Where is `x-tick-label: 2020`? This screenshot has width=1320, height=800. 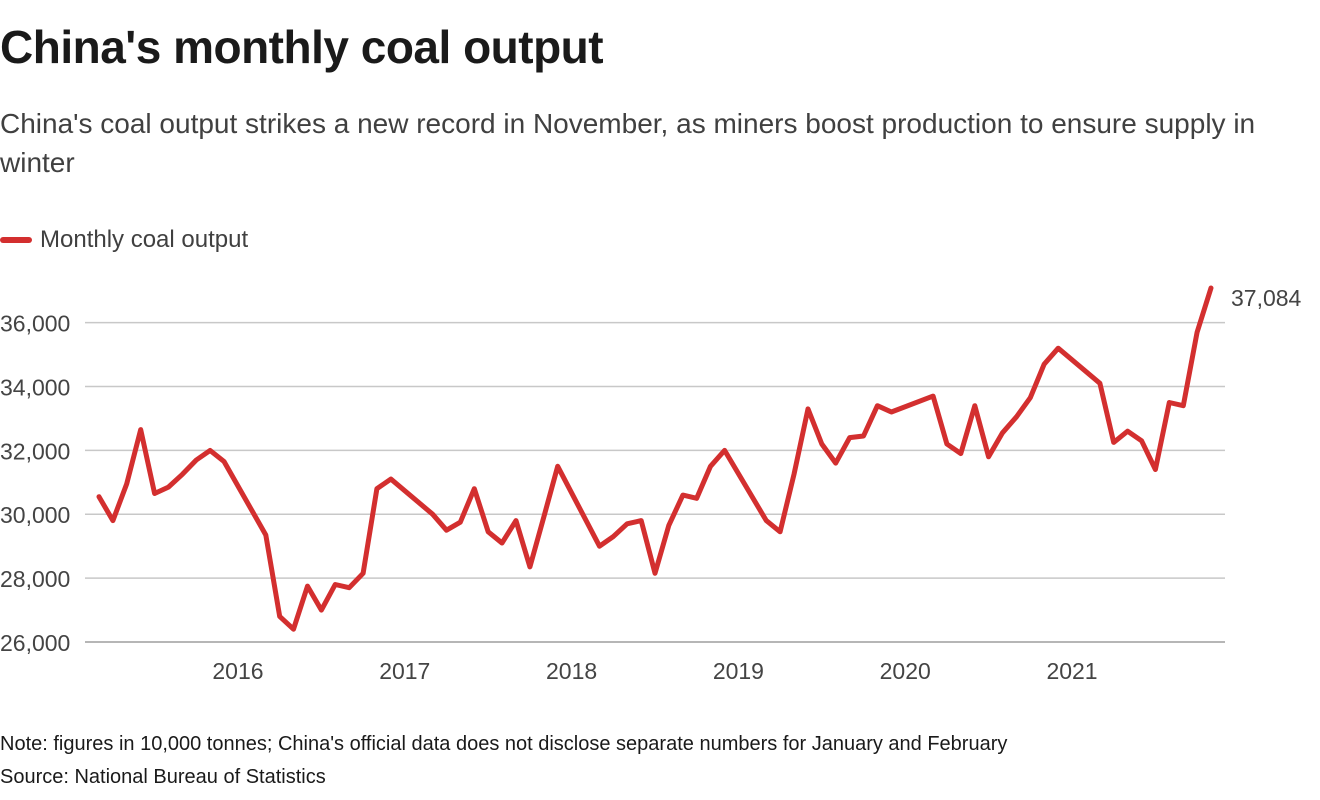
x-tick-label: 2020 is located at coordinates (905, 671).